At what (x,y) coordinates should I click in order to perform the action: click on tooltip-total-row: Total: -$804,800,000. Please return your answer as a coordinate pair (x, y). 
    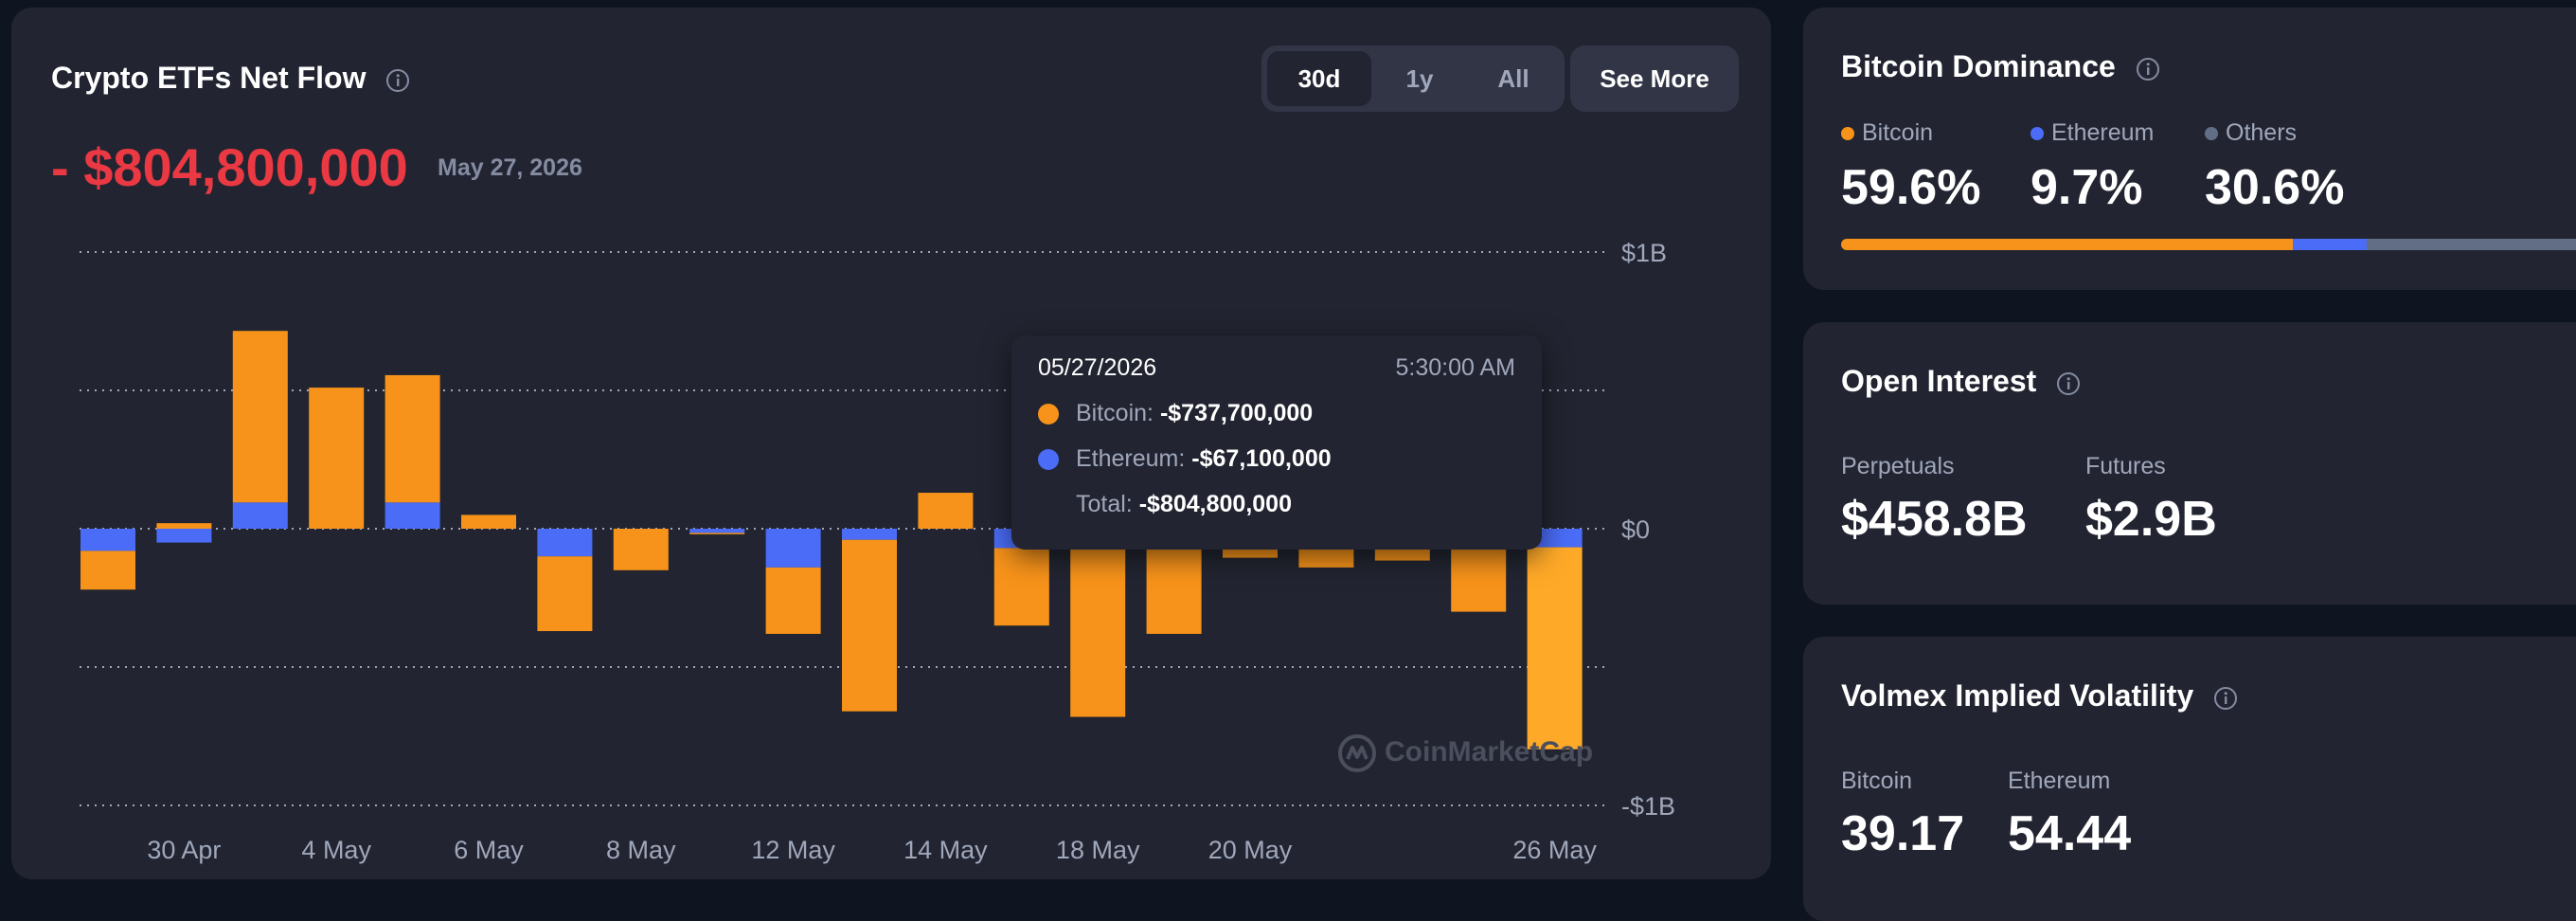
    Looking at the image, I should click on (1184, 504).